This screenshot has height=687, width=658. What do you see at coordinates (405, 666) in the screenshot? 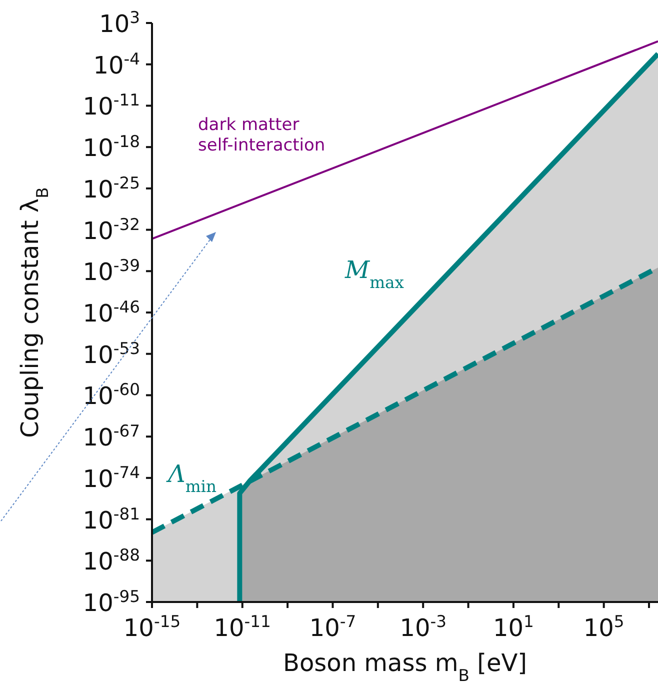
I see `x-axis-title: Boson mass m$_{B}$ [eV]` at bounding box center [405, 666].